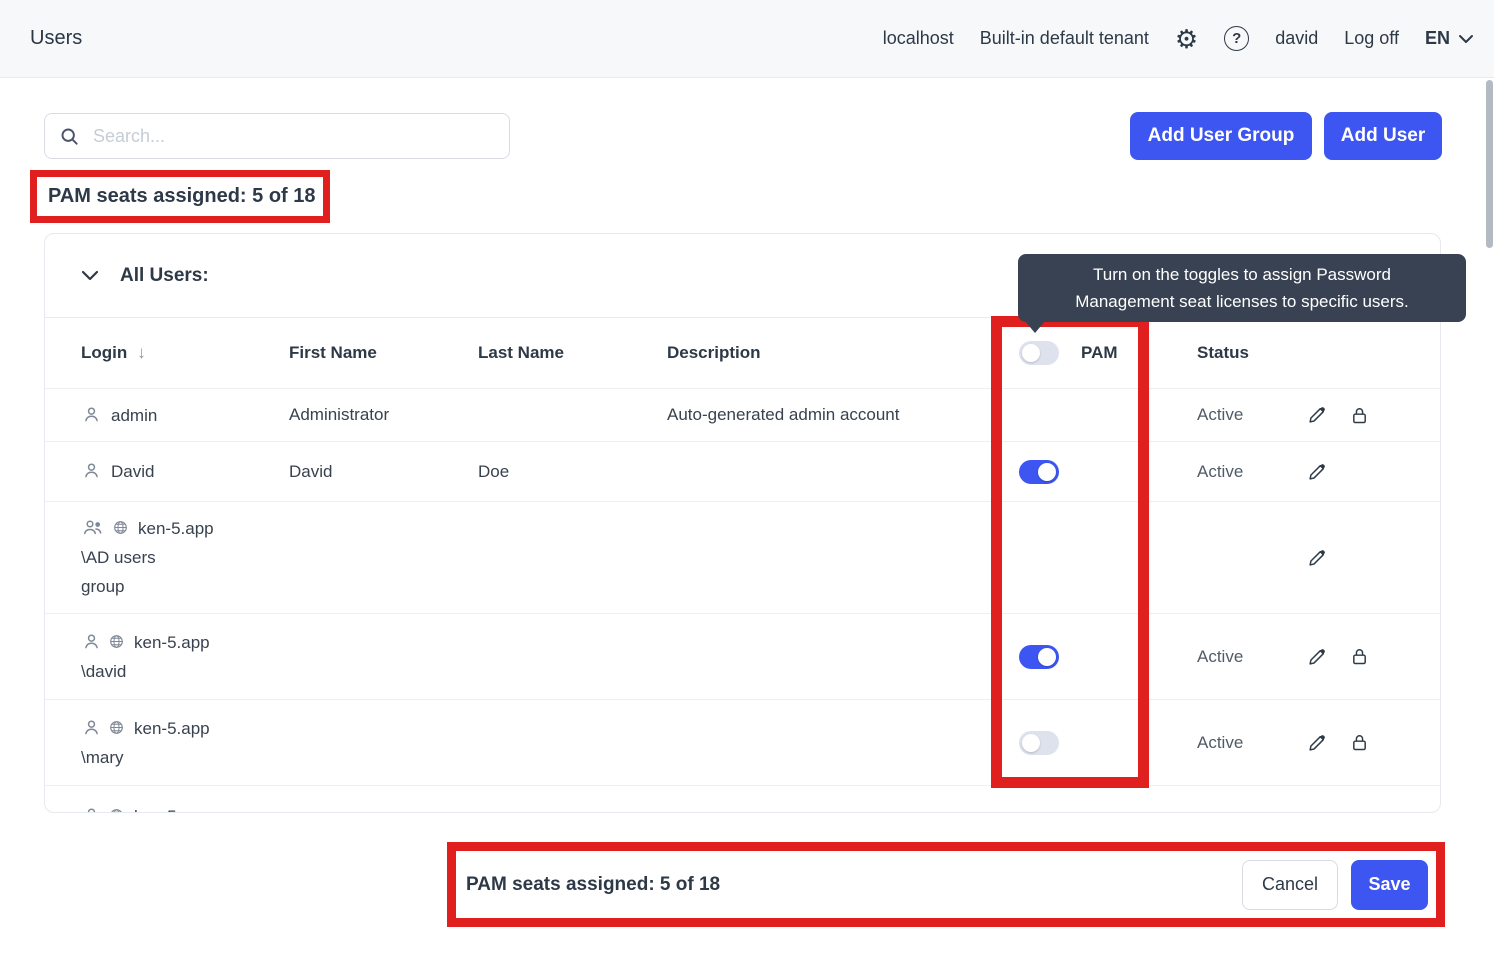 The width and height of the screenshot is (1494, 954). Describe the element at coordinates (1237, 38) in the screenshot. I see `help-icon: ?` at that location.